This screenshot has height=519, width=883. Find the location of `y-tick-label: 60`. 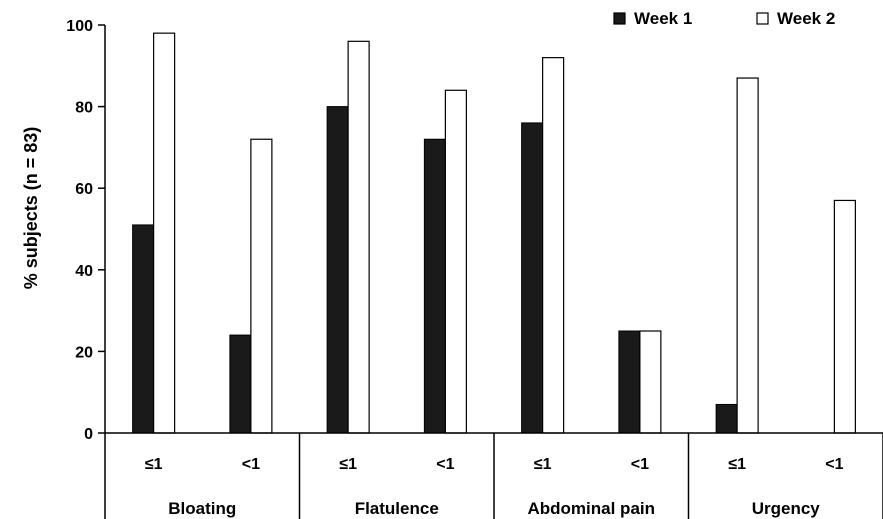

y-tick-label: 60 is located at coordinates (84, 189).